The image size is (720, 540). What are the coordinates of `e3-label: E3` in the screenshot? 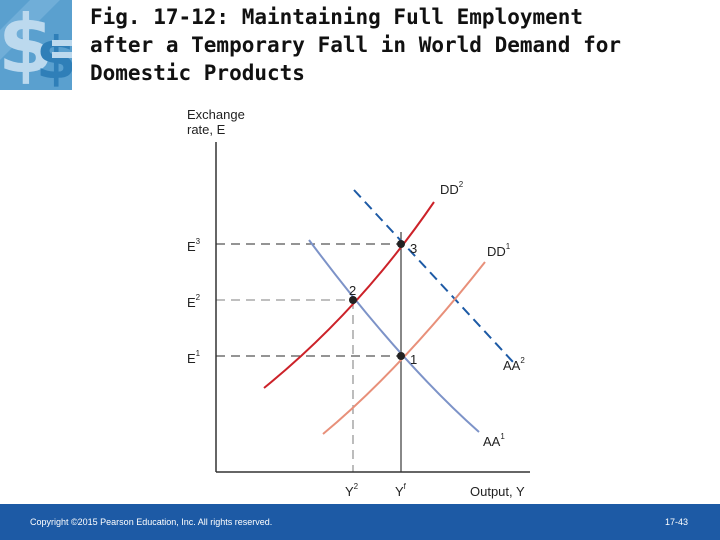 It's located at (194, 245).